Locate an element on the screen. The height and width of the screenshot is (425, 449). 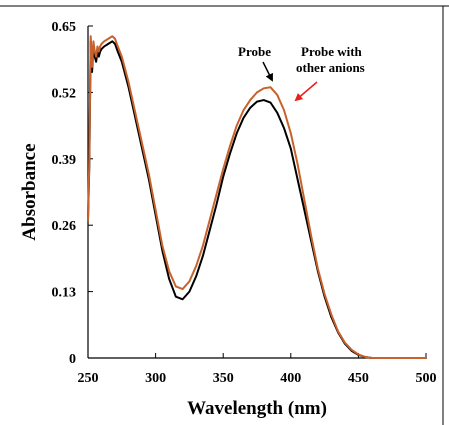
y-tick-label: 0.26 is located at coordinates (64, 226).